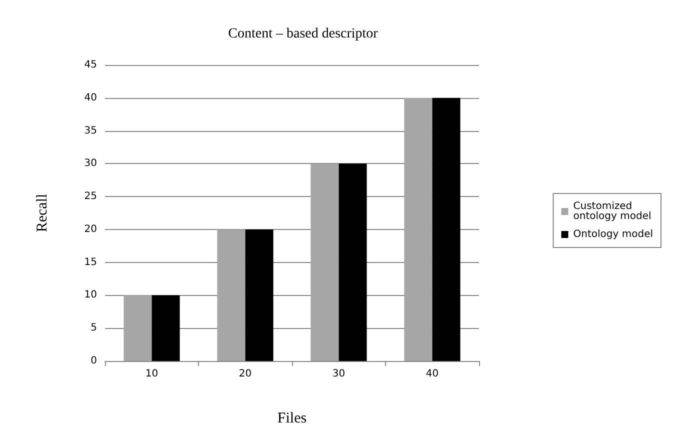  Describe the element at coordinates (90, 262) in the screenshot. I see `y-tick-label: 15` at that location.